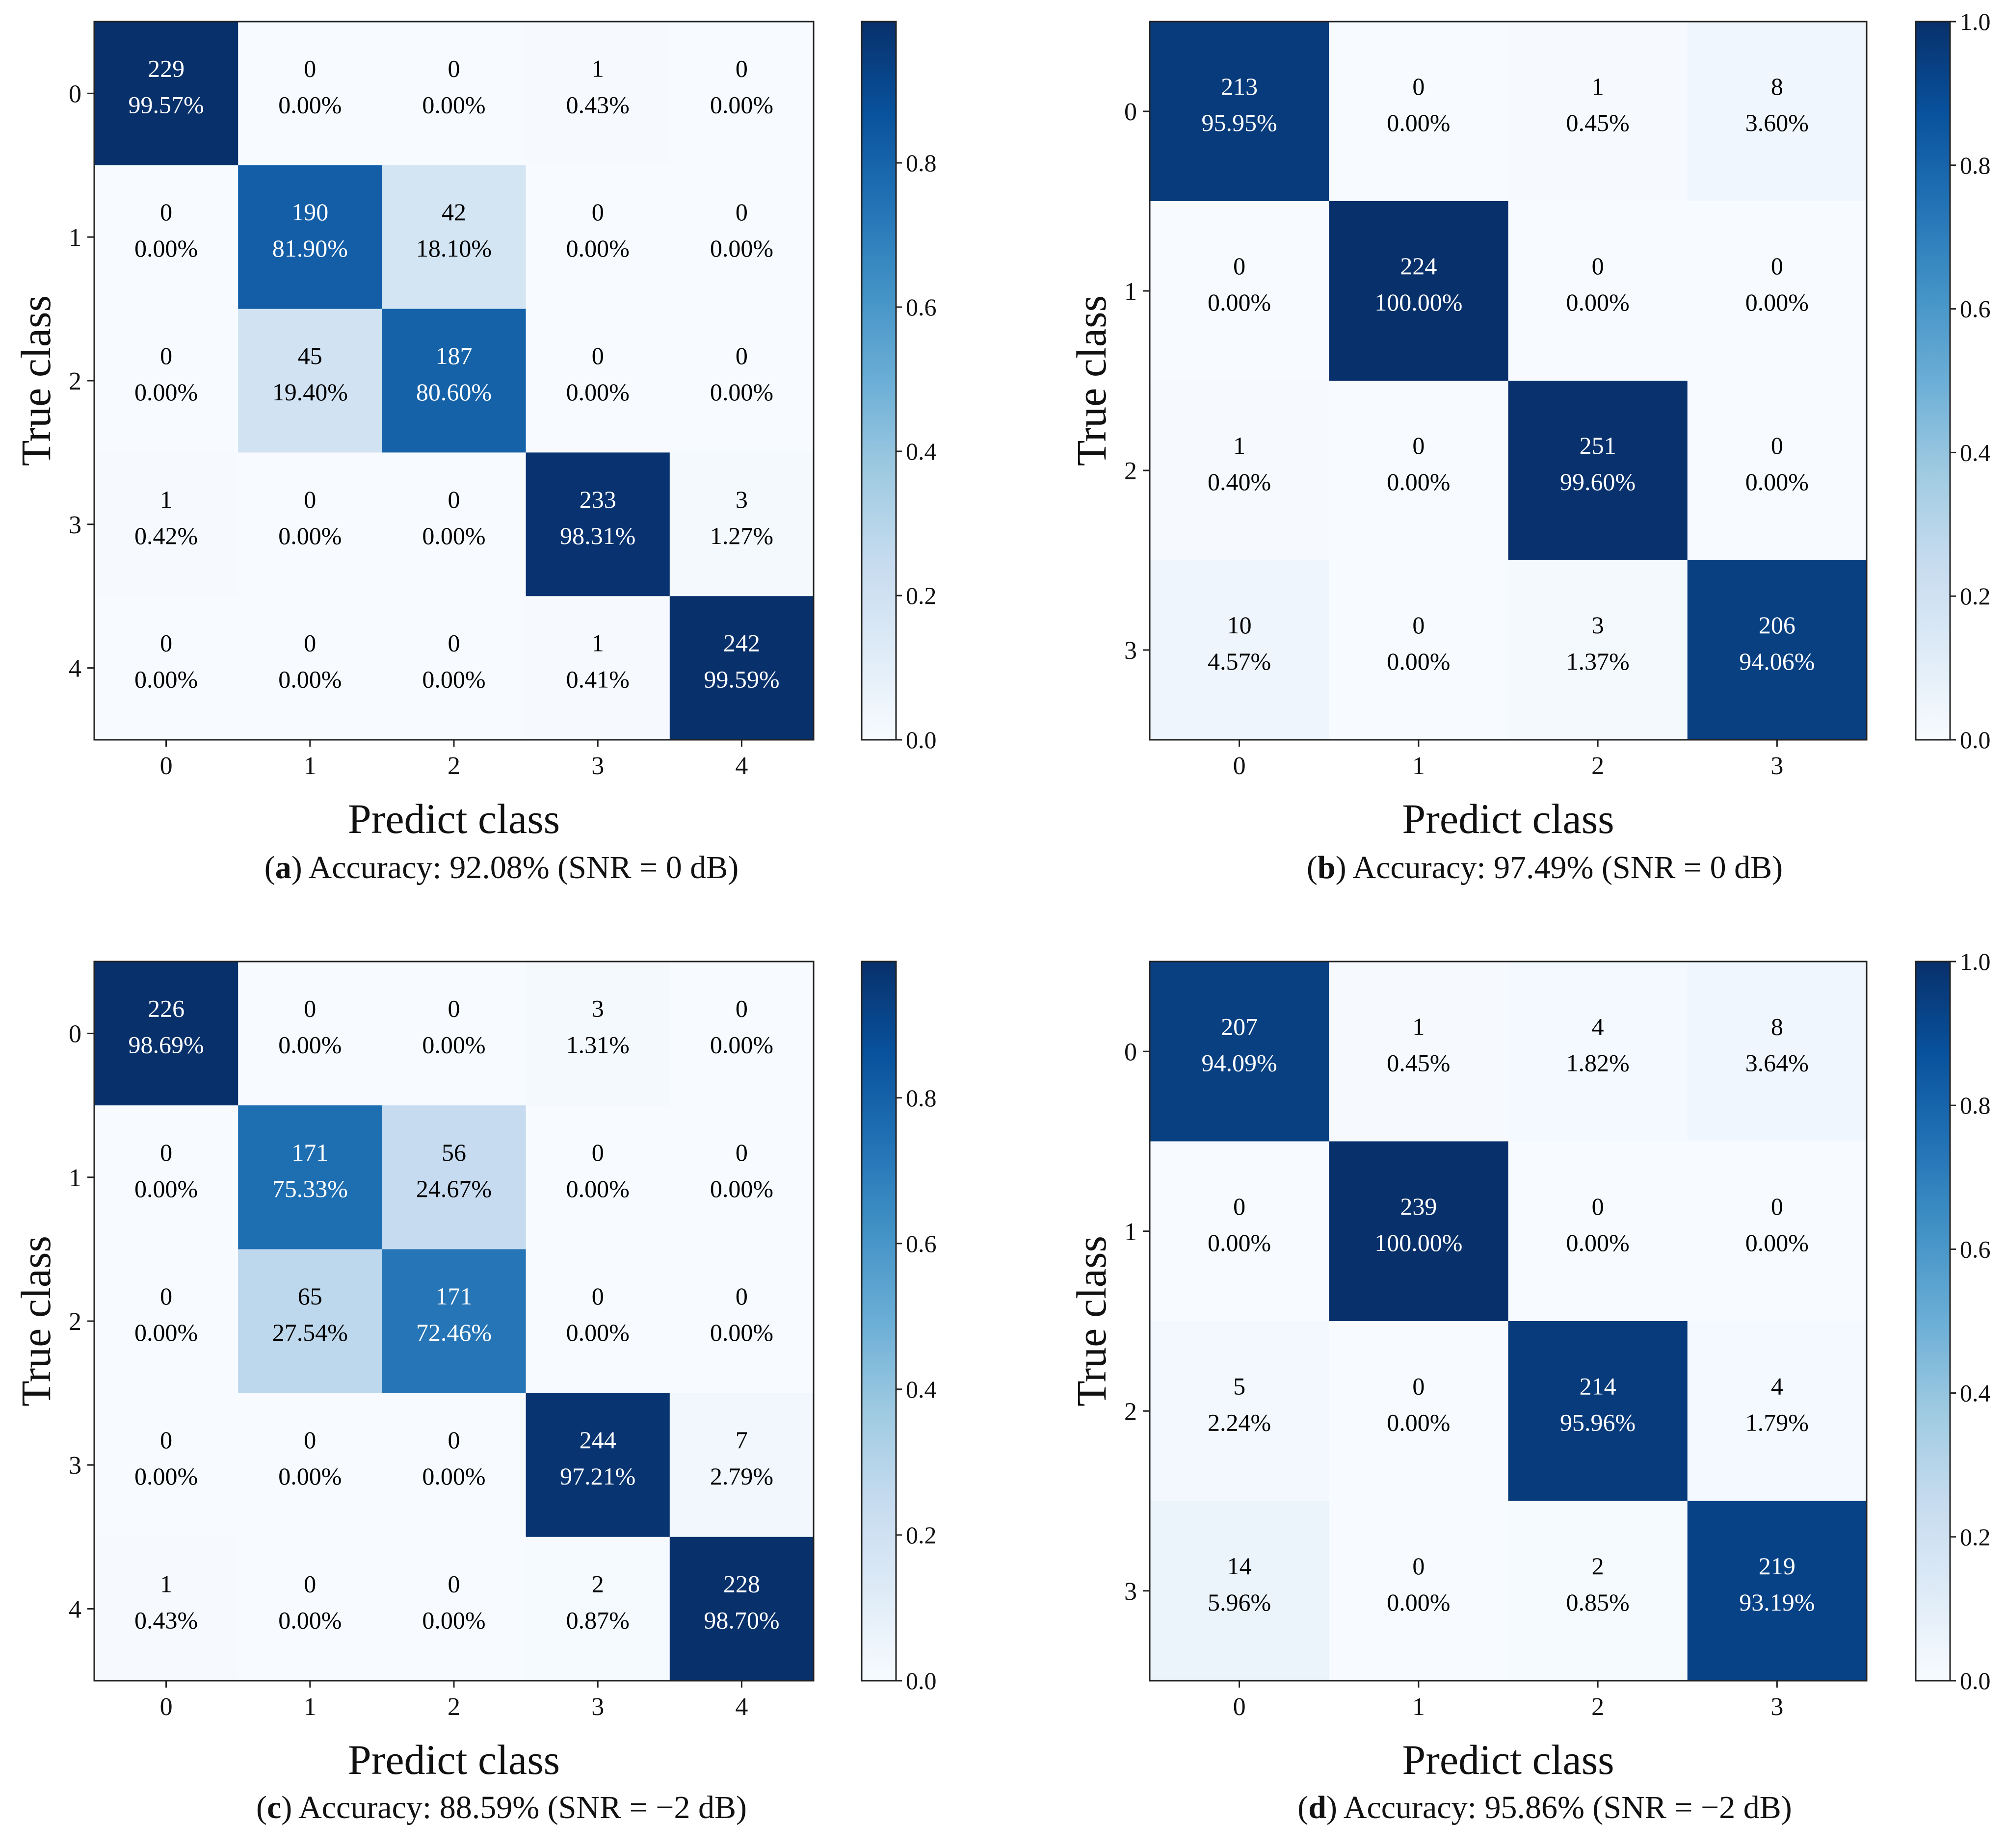 This screenshot has width=2006, height=1848. Describe the element at coordinates (166, 1707) in the screenshot. I see `x-tick-label: 0` at that location.